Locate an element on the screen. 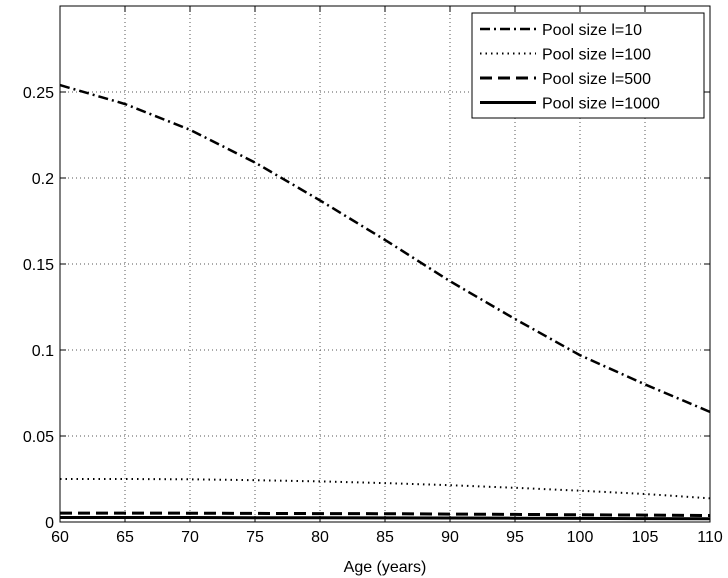 This screenshot has width=728, height=578. x-tick-label: 105 is located at coordinates (645, 537).